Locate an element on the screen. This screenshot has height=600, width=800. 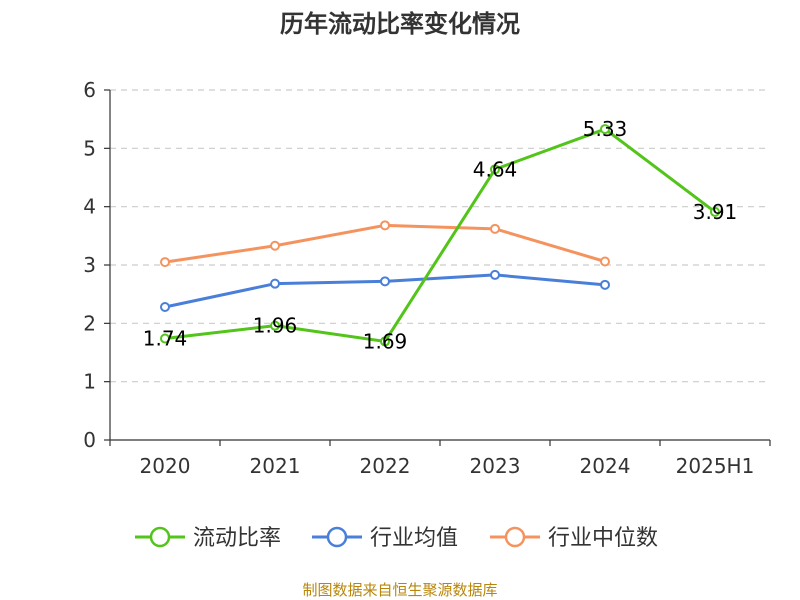
source-note: 制图数据来自恒生聚源数据库 is located at coordinates (399, 590).